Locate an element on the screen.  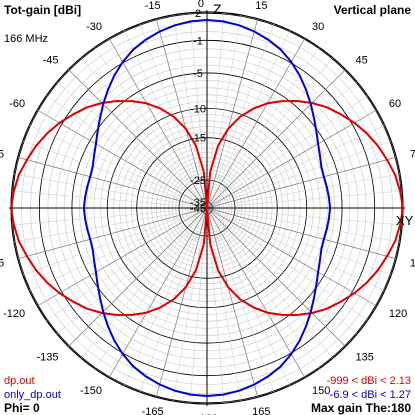
angle-label: 60 is located at coordinates (395, 104).